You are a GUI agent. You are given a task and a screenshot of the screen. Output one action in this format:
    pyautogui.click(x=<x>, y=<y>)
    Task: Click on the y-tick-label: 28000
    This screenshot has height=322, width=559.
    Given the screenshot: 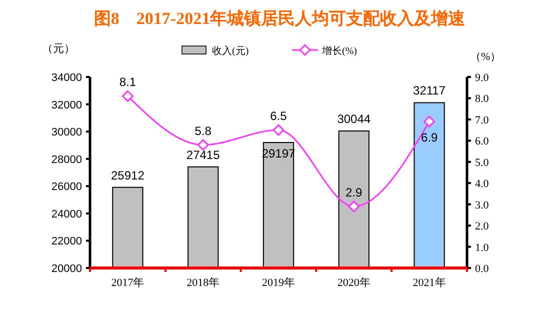 What is the action you would take?
    pyautogui.click(x=66, y=160)
    